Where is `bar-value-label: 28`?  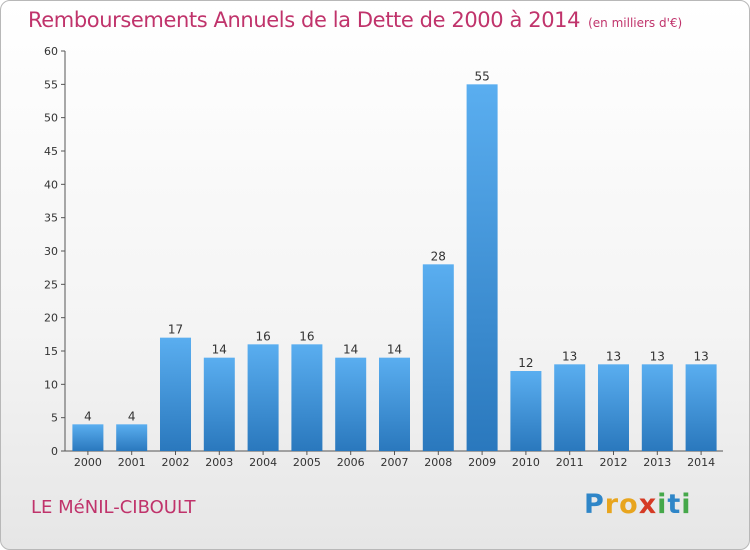
bar-value-label: 28 is located at coordinates (438, 256).